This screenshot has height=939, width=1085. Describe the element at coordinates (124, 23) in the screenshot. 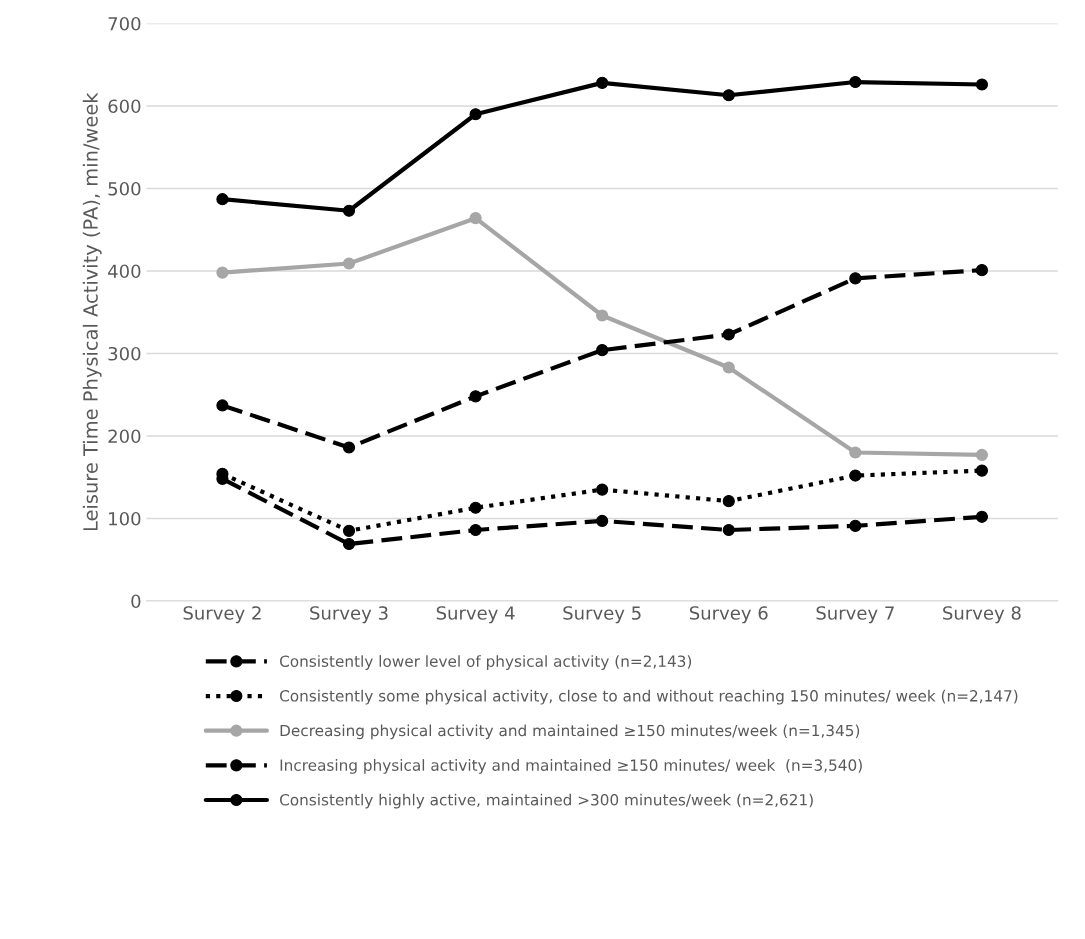

I see `y-tick-label: 700` at that location.